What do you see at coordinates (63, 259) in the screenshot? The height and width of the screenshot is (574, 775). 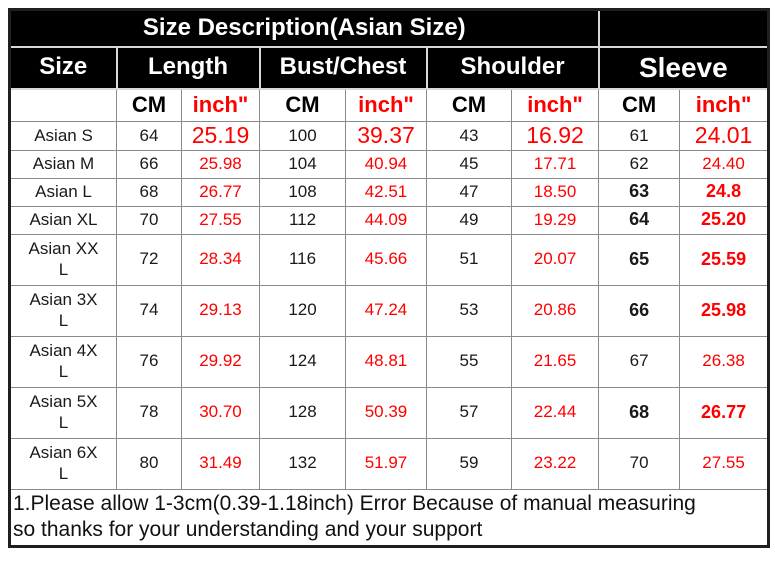 I see `cell-size: Asian XX L` at bounding box center [63, 259].